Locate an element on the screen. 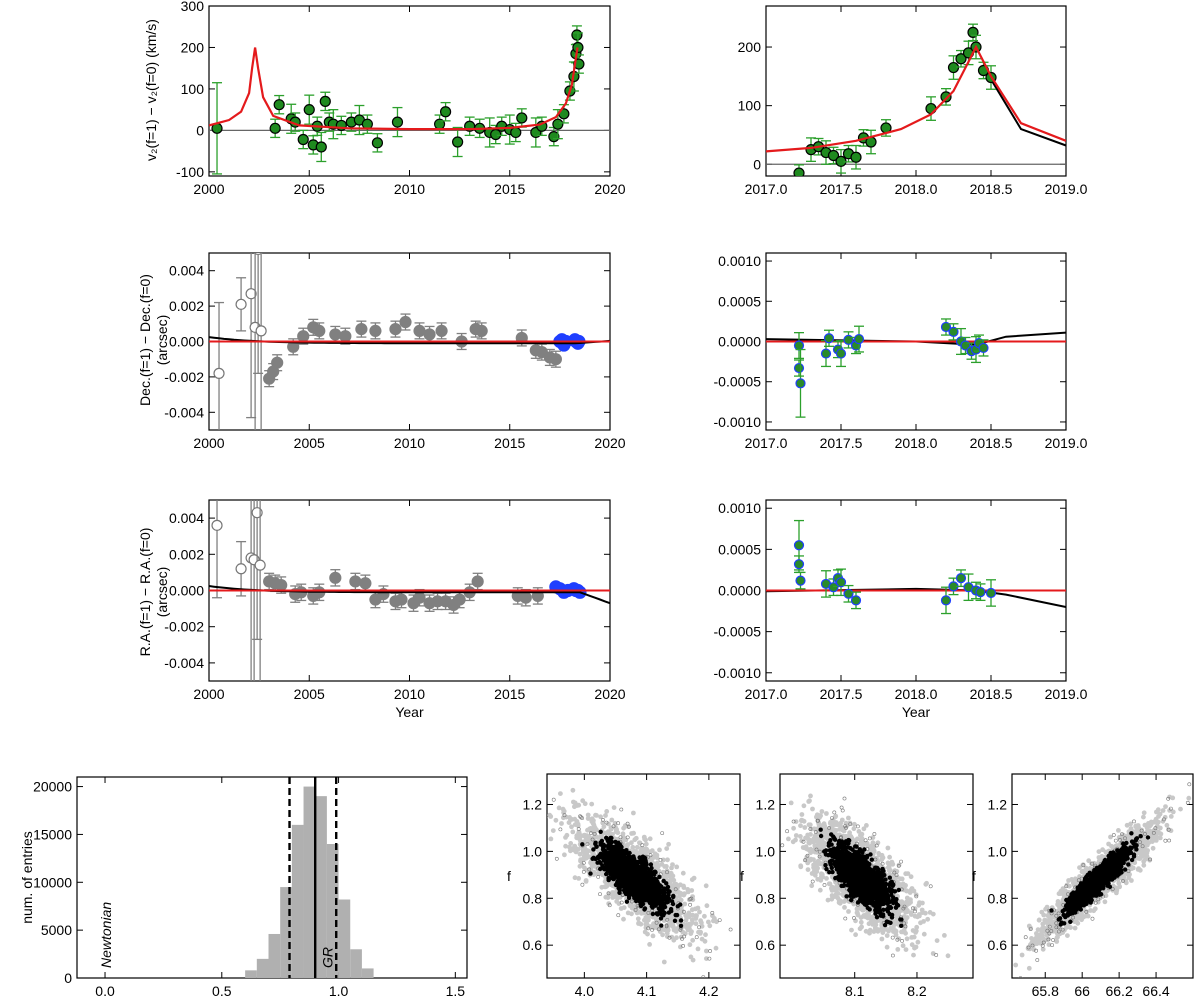 The width and height of the screenshot is (1200, 996). y-tick-label: 10000 is located at coordinates (52, 882).